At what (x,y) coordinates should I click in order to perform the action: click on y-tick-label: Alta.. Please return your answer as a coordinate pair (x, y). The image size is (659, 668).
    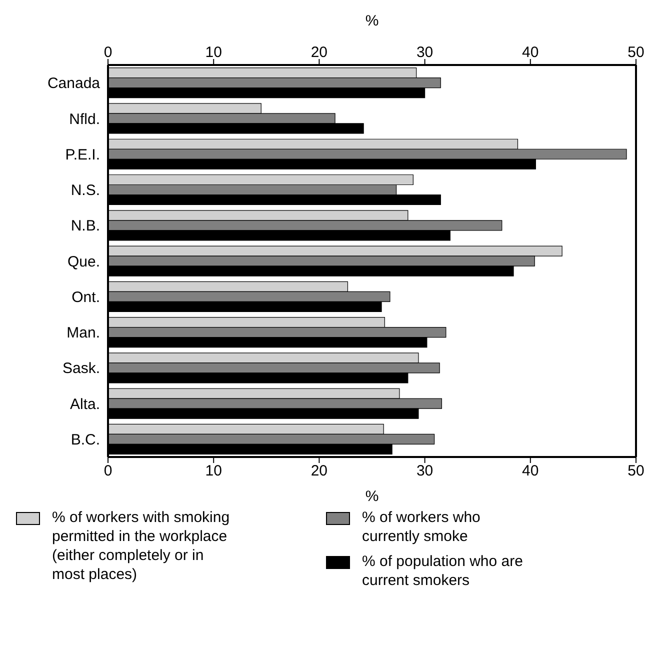
    Looking at the image, I should click on (85, 404).